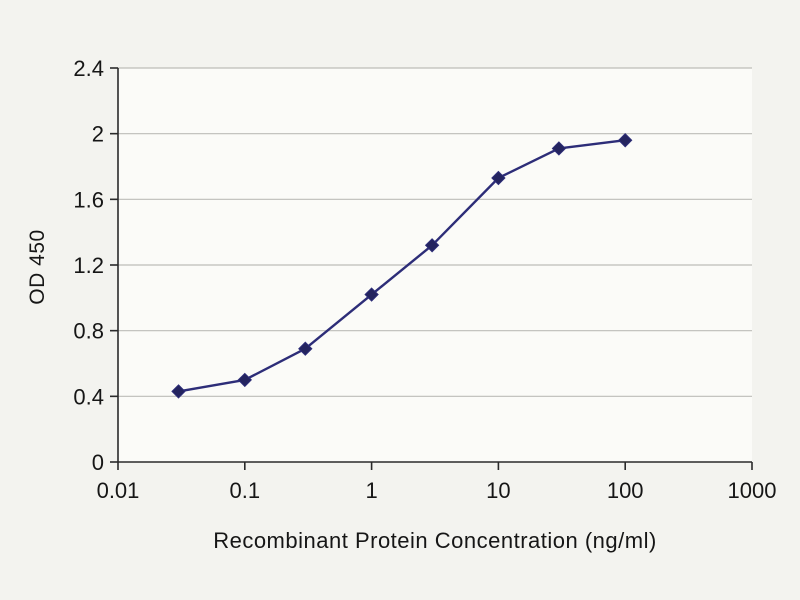 The image size is (800, 600). What do you see at coordinates (88, 396) in the screenshot?
I see `y-tick-label: 0.4` at bounding box center [88, 396].